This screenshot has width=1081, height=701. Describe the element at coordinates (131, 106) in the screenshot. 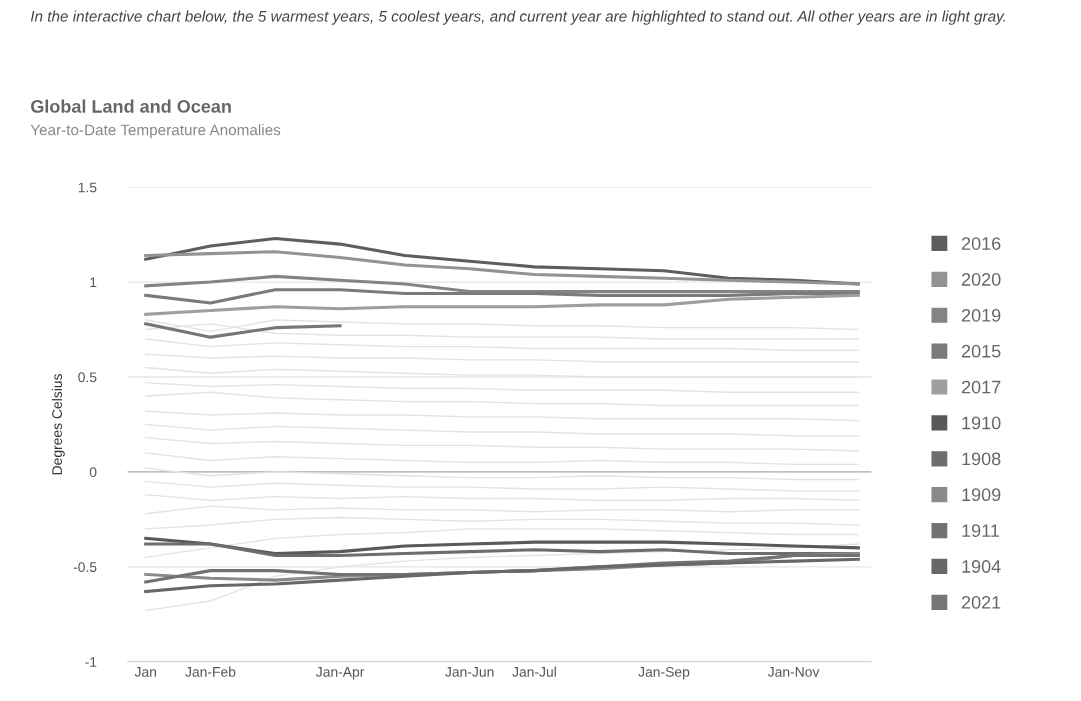

I see `chart-title: Global Land and Ocean` at that location.